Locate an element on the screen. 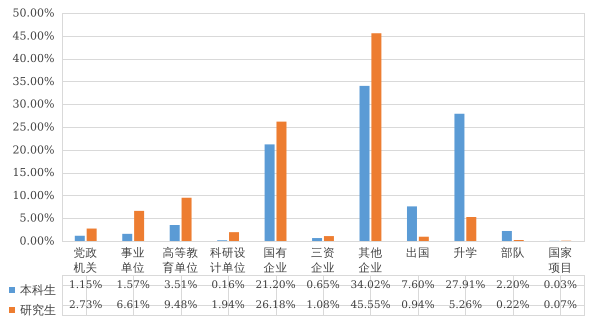  y-tick-label: 50.00% is located at coordinates (33, 13).